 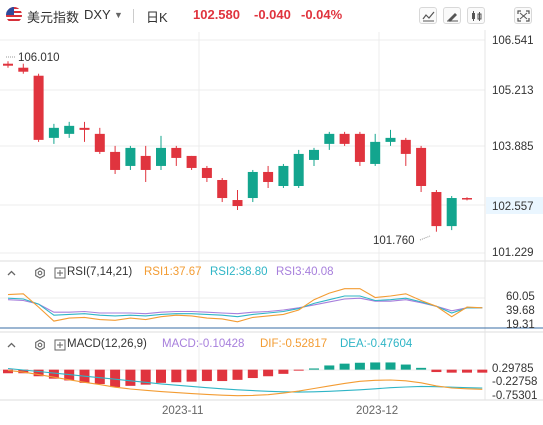 What do you see at coordinates (394, 241) in the screenshot?
I see `low-price-annotation: 101.760` at bounding box center [394, 241].